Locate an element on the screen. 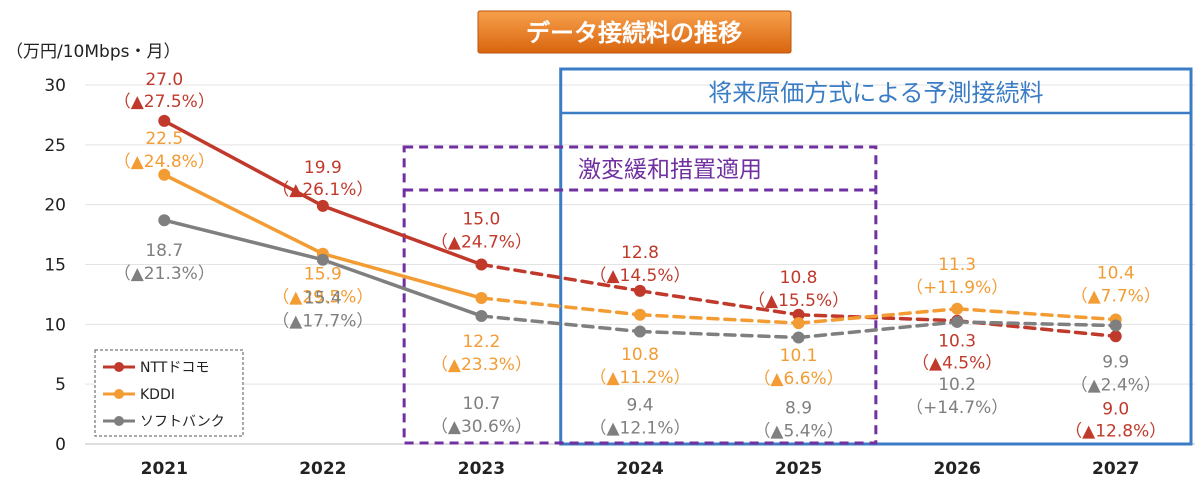  change-label-softbank-2023: （▲30.6%） is located at coordinates (481, 427).